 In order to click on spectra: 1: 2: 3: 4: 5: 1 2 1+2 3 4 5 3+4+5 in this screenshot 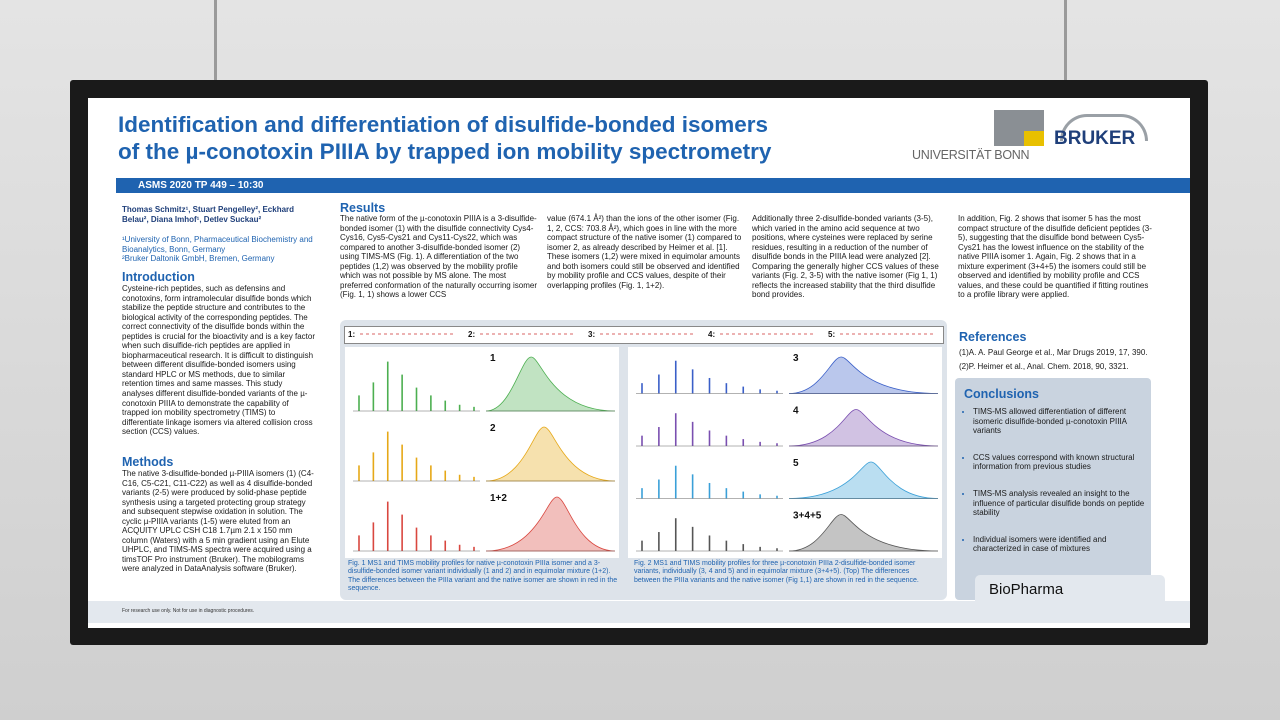, I will do `click(643, 444)`.